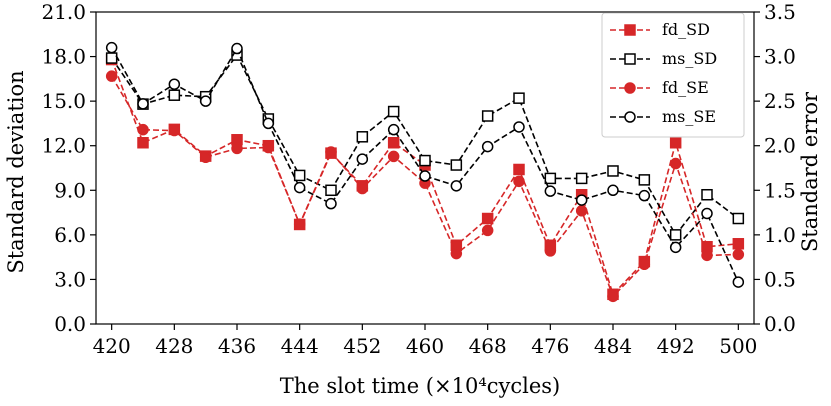 This screenshot has width=831, height=406. I want to click on legend-item: ms_SD, so click(663, 58).